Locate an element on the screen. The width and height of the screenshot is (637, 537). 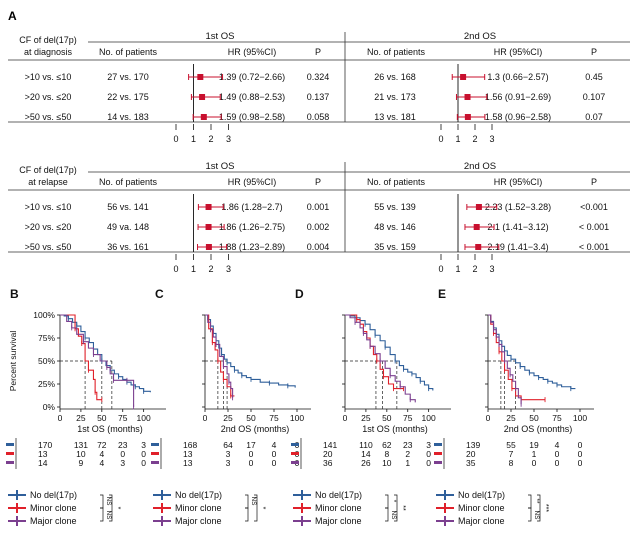
risk-count: 139 is located at coordinates (473, 445).